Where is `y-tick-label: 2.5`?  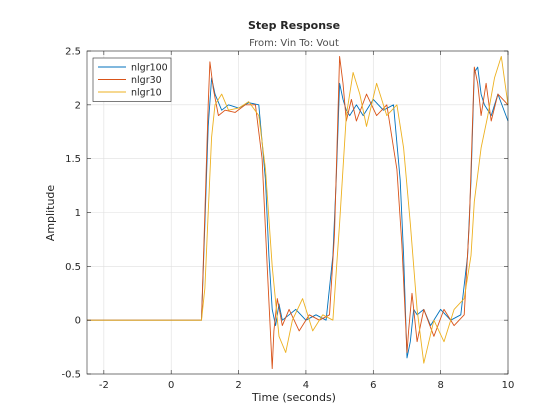
y-tick-label: 2.5 is located at coordinates (73, 52).